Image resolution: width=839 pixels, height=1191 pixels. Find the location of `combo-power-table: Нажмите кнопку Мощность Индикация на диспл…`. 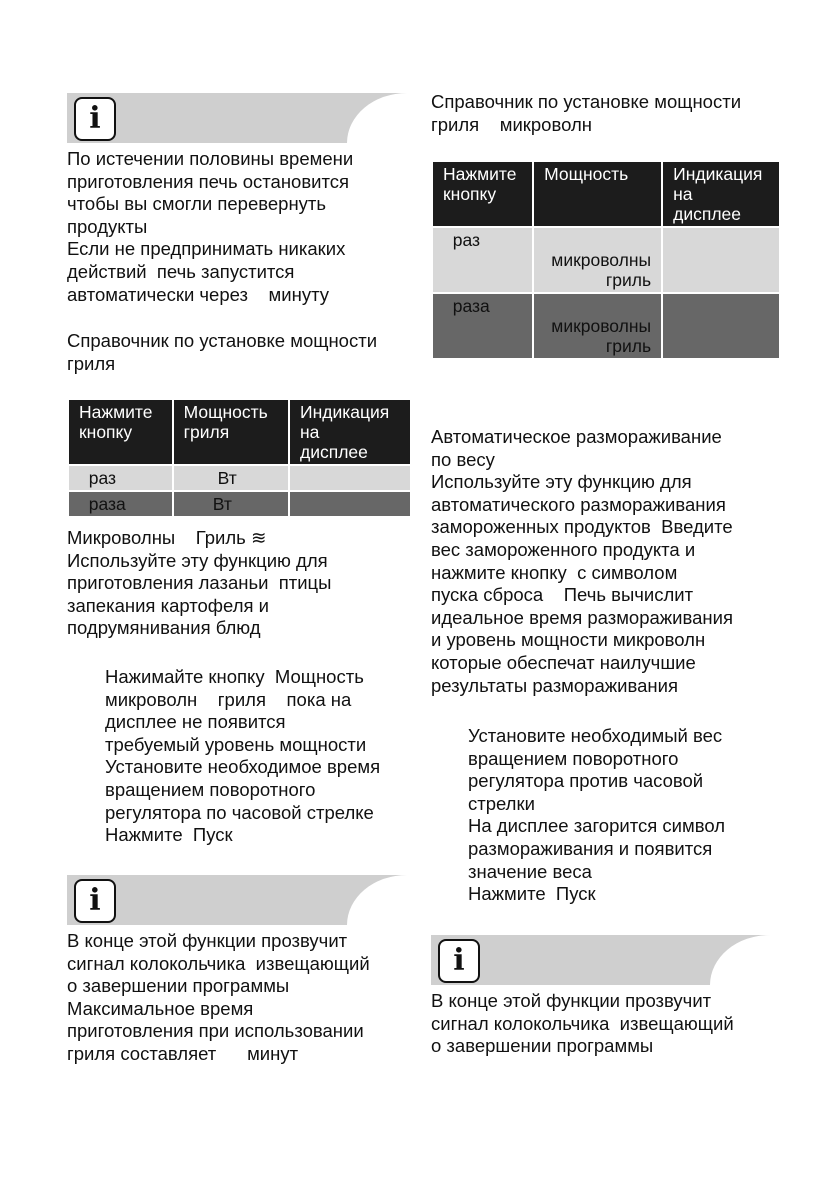

combo-power-table: Нажмите кнопку Мощность Индикация на диспл… is located at coordinates (605, 260).